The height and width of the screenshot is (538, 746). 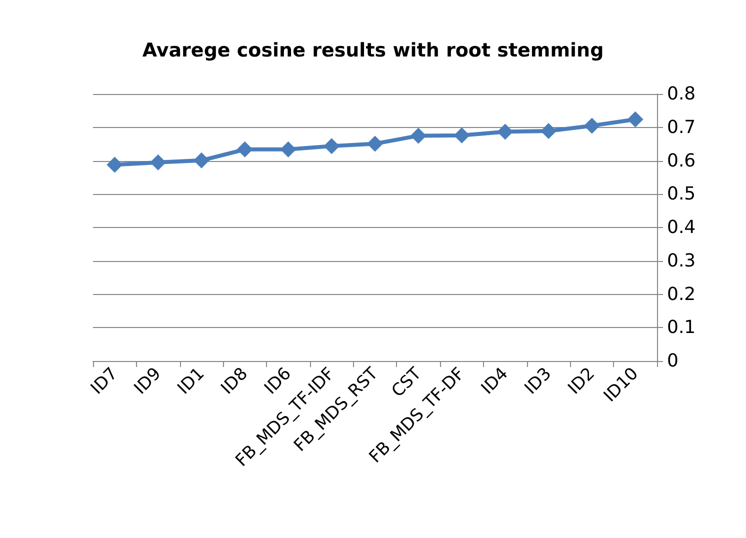 What do you see at coordinates (681, 294) in the screenshot?
I see `y-tick-label: 0.2` at bounding box center [681, 294].